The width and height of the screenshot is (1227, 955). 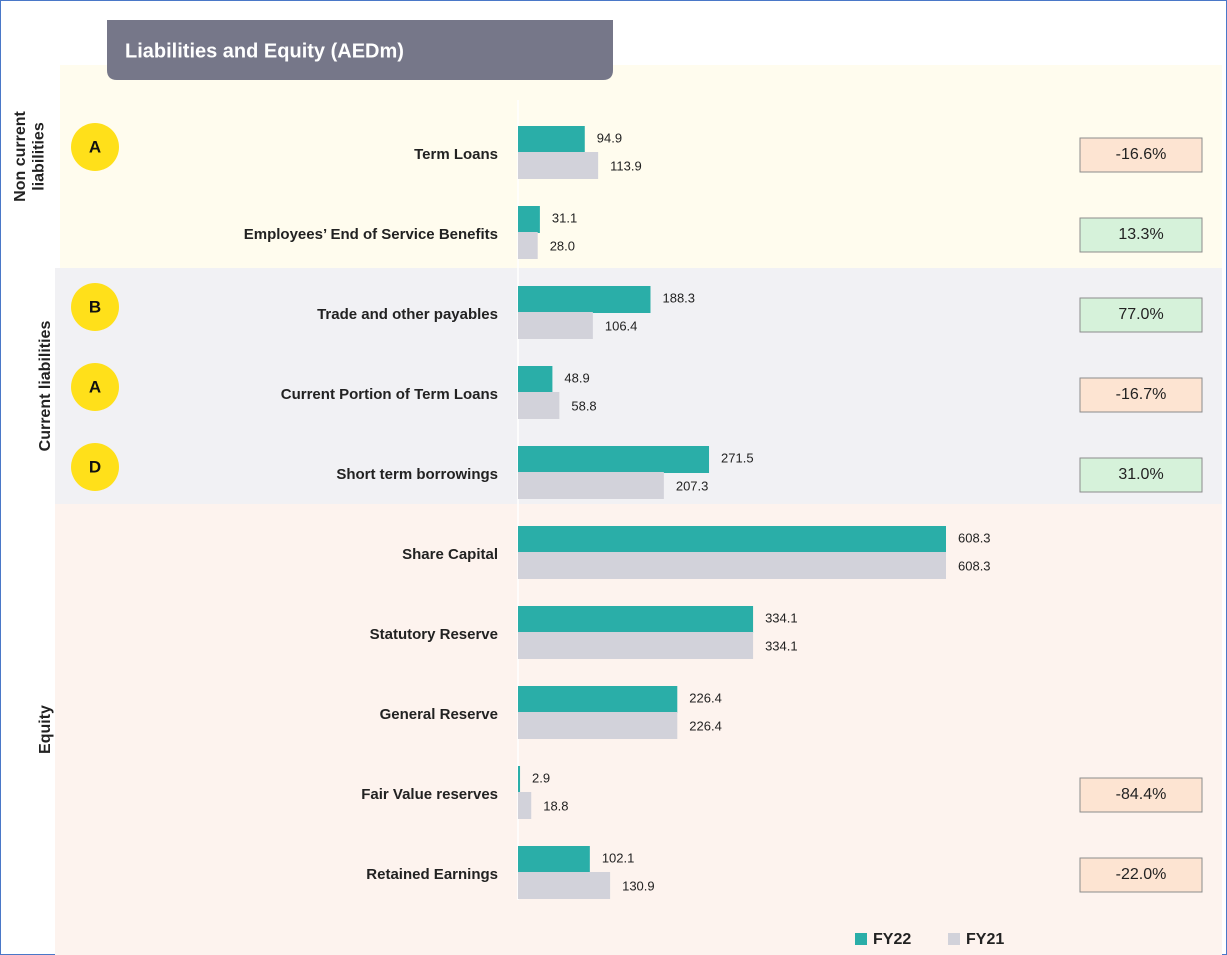 I want to click on change-label: 77.0%, so click(x=1140, y=314).